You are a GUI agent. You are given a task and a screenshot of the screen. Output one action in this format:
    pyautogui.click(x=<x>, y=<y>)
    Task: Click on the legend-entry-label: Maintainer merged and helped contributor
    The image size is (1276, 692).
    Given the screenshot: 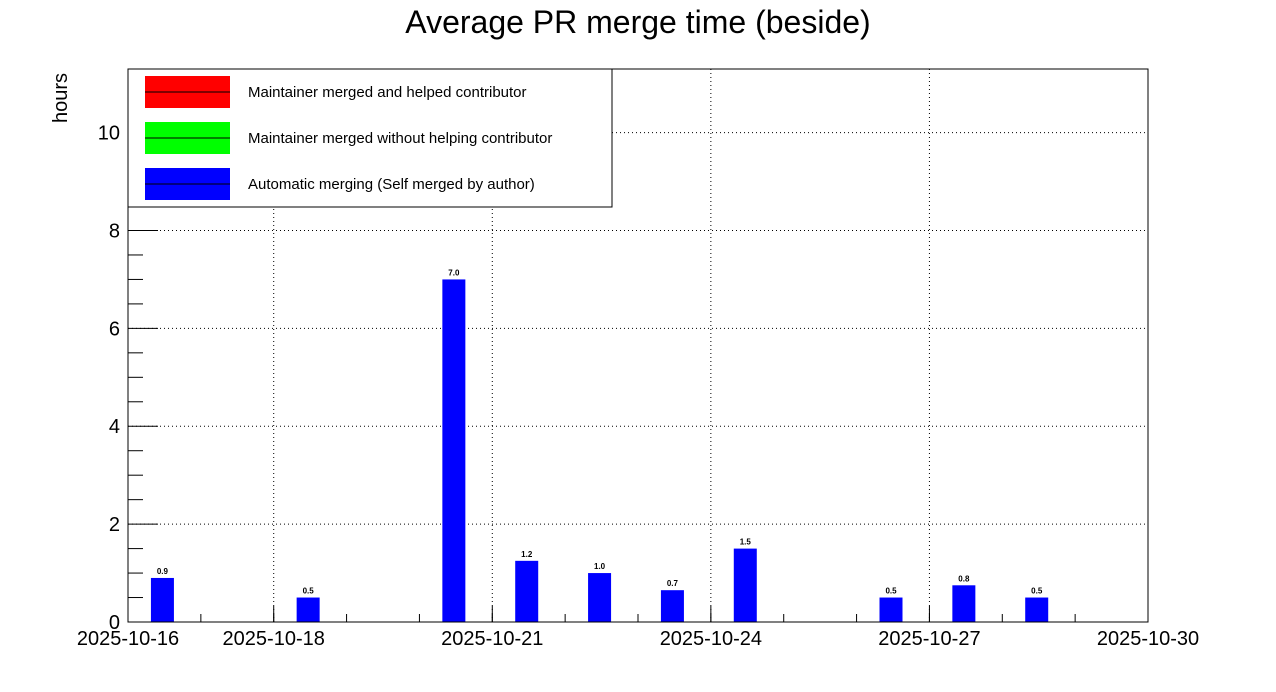 What is the action you would take?
    pyautogui.click(x=387, y=92)
    